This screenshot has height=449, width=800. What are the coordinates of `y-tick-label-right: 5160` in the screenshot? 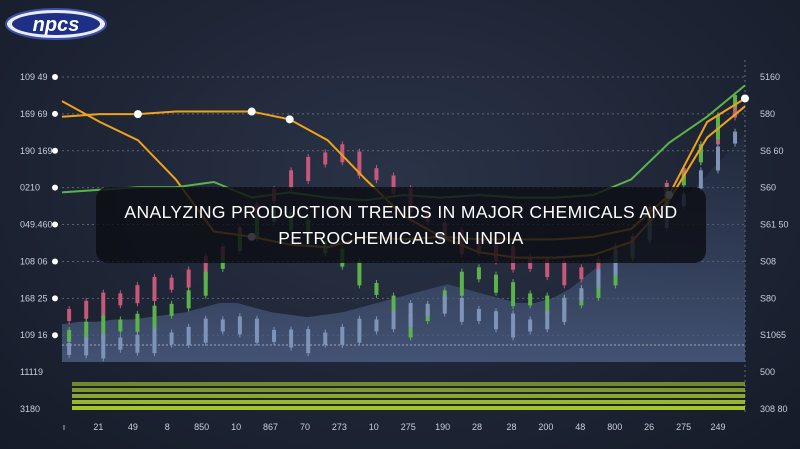 It's located at (770, 77).